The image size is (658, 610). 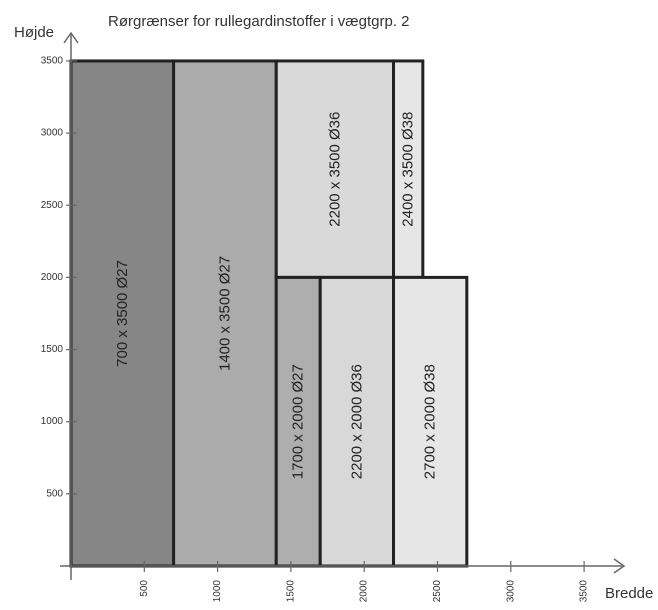 What do you see at coordinates (437, 591) in the screenshot?
I see `x-tick-label-4: 2500` at bounding box center [437, 591].